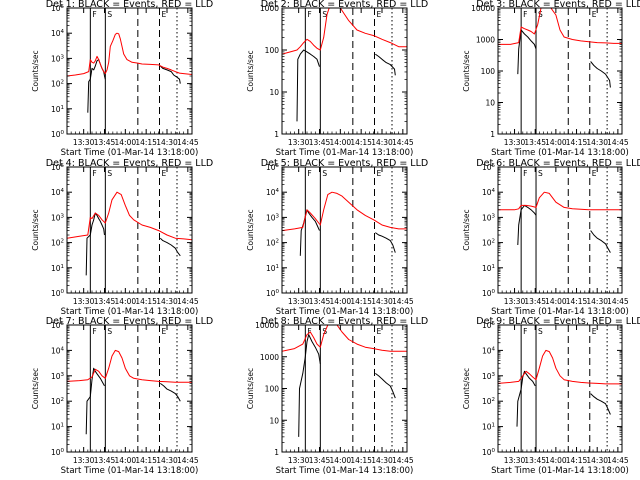 This screenshot has height=480, width=640. What do you see at coordinates (558, 5) in the screenshot?
I see `panel-title: Det 3: BLACK = Events, RED = LLD` at bounding box center [558, 5].